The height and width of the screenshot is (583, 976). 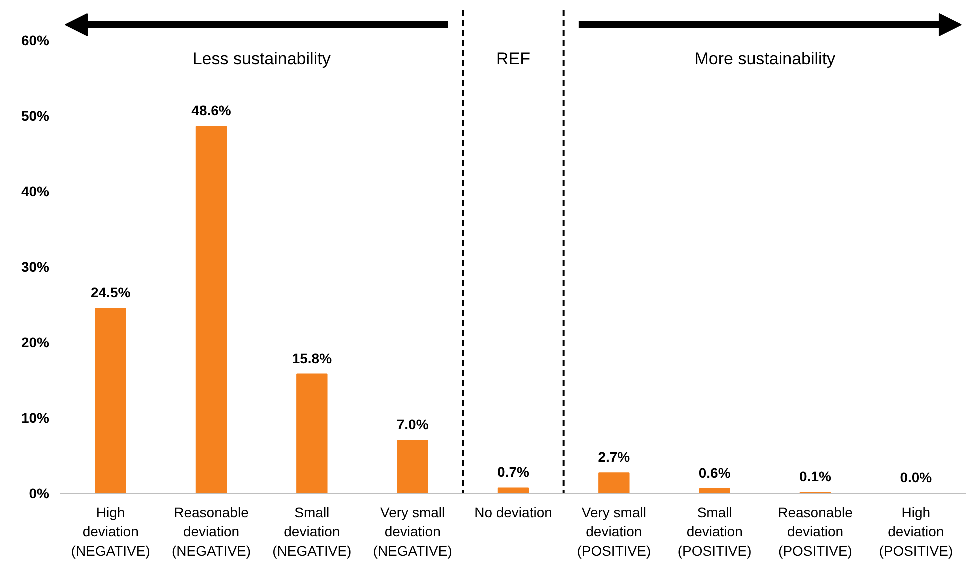 I want to click on x-tick-label: High deviation (POSITIVE), so click(x=916, y=531).